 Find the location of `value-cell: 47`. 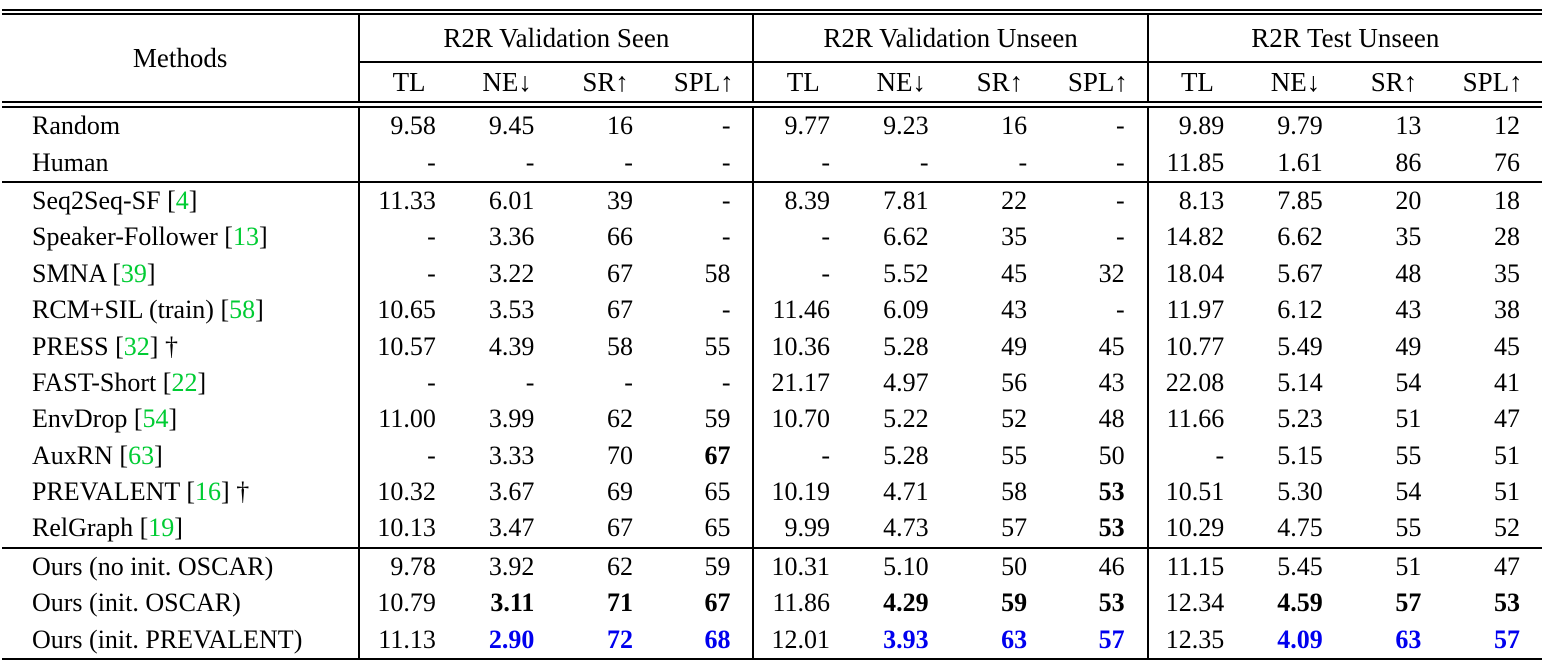

value-cell: 47 is located at coordinates (1507, 419).